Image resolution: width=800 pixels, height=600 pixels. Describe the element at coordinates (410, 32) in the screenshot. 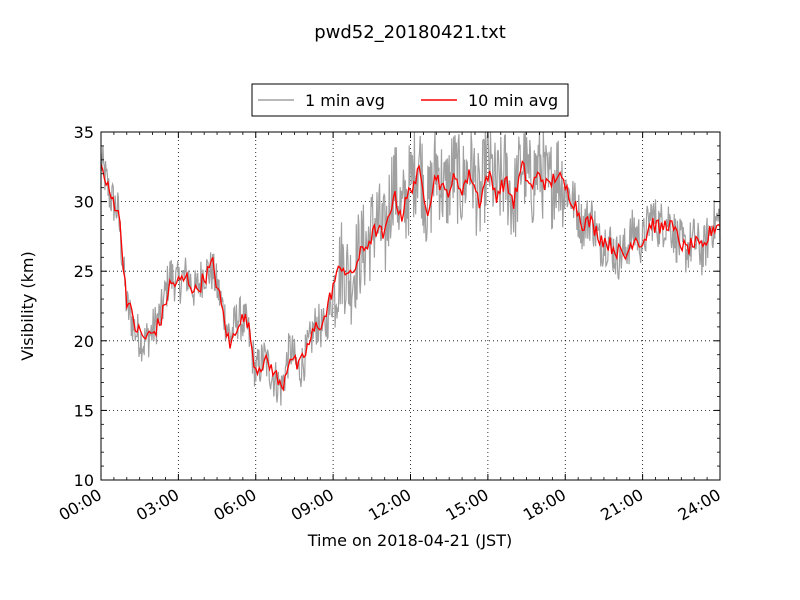

I see `chart-title: pwd52_20180421.txt` at that location.